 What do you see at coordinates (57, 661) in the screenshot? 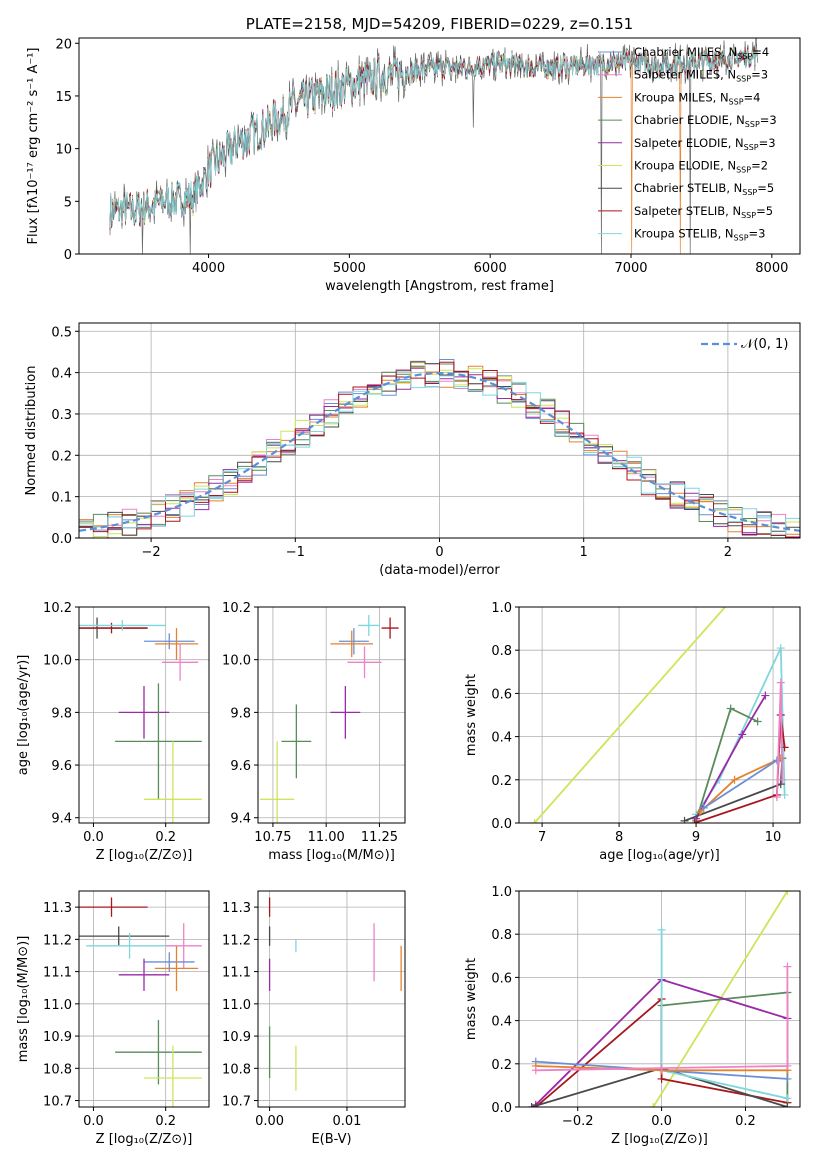
I see `y-tick-label: 10.0` at bounding box center [57, 661].